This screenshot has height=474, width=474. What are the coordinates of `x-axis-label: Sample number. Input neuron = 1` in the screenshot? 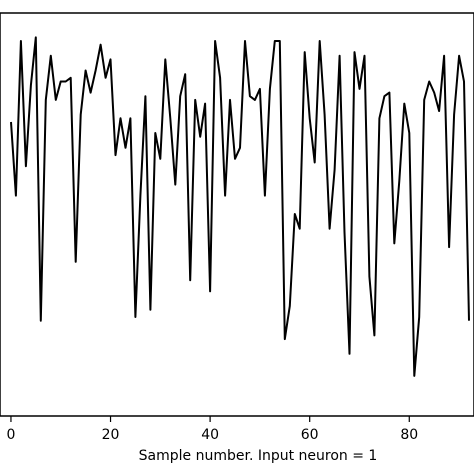 It's located at (258, 456).